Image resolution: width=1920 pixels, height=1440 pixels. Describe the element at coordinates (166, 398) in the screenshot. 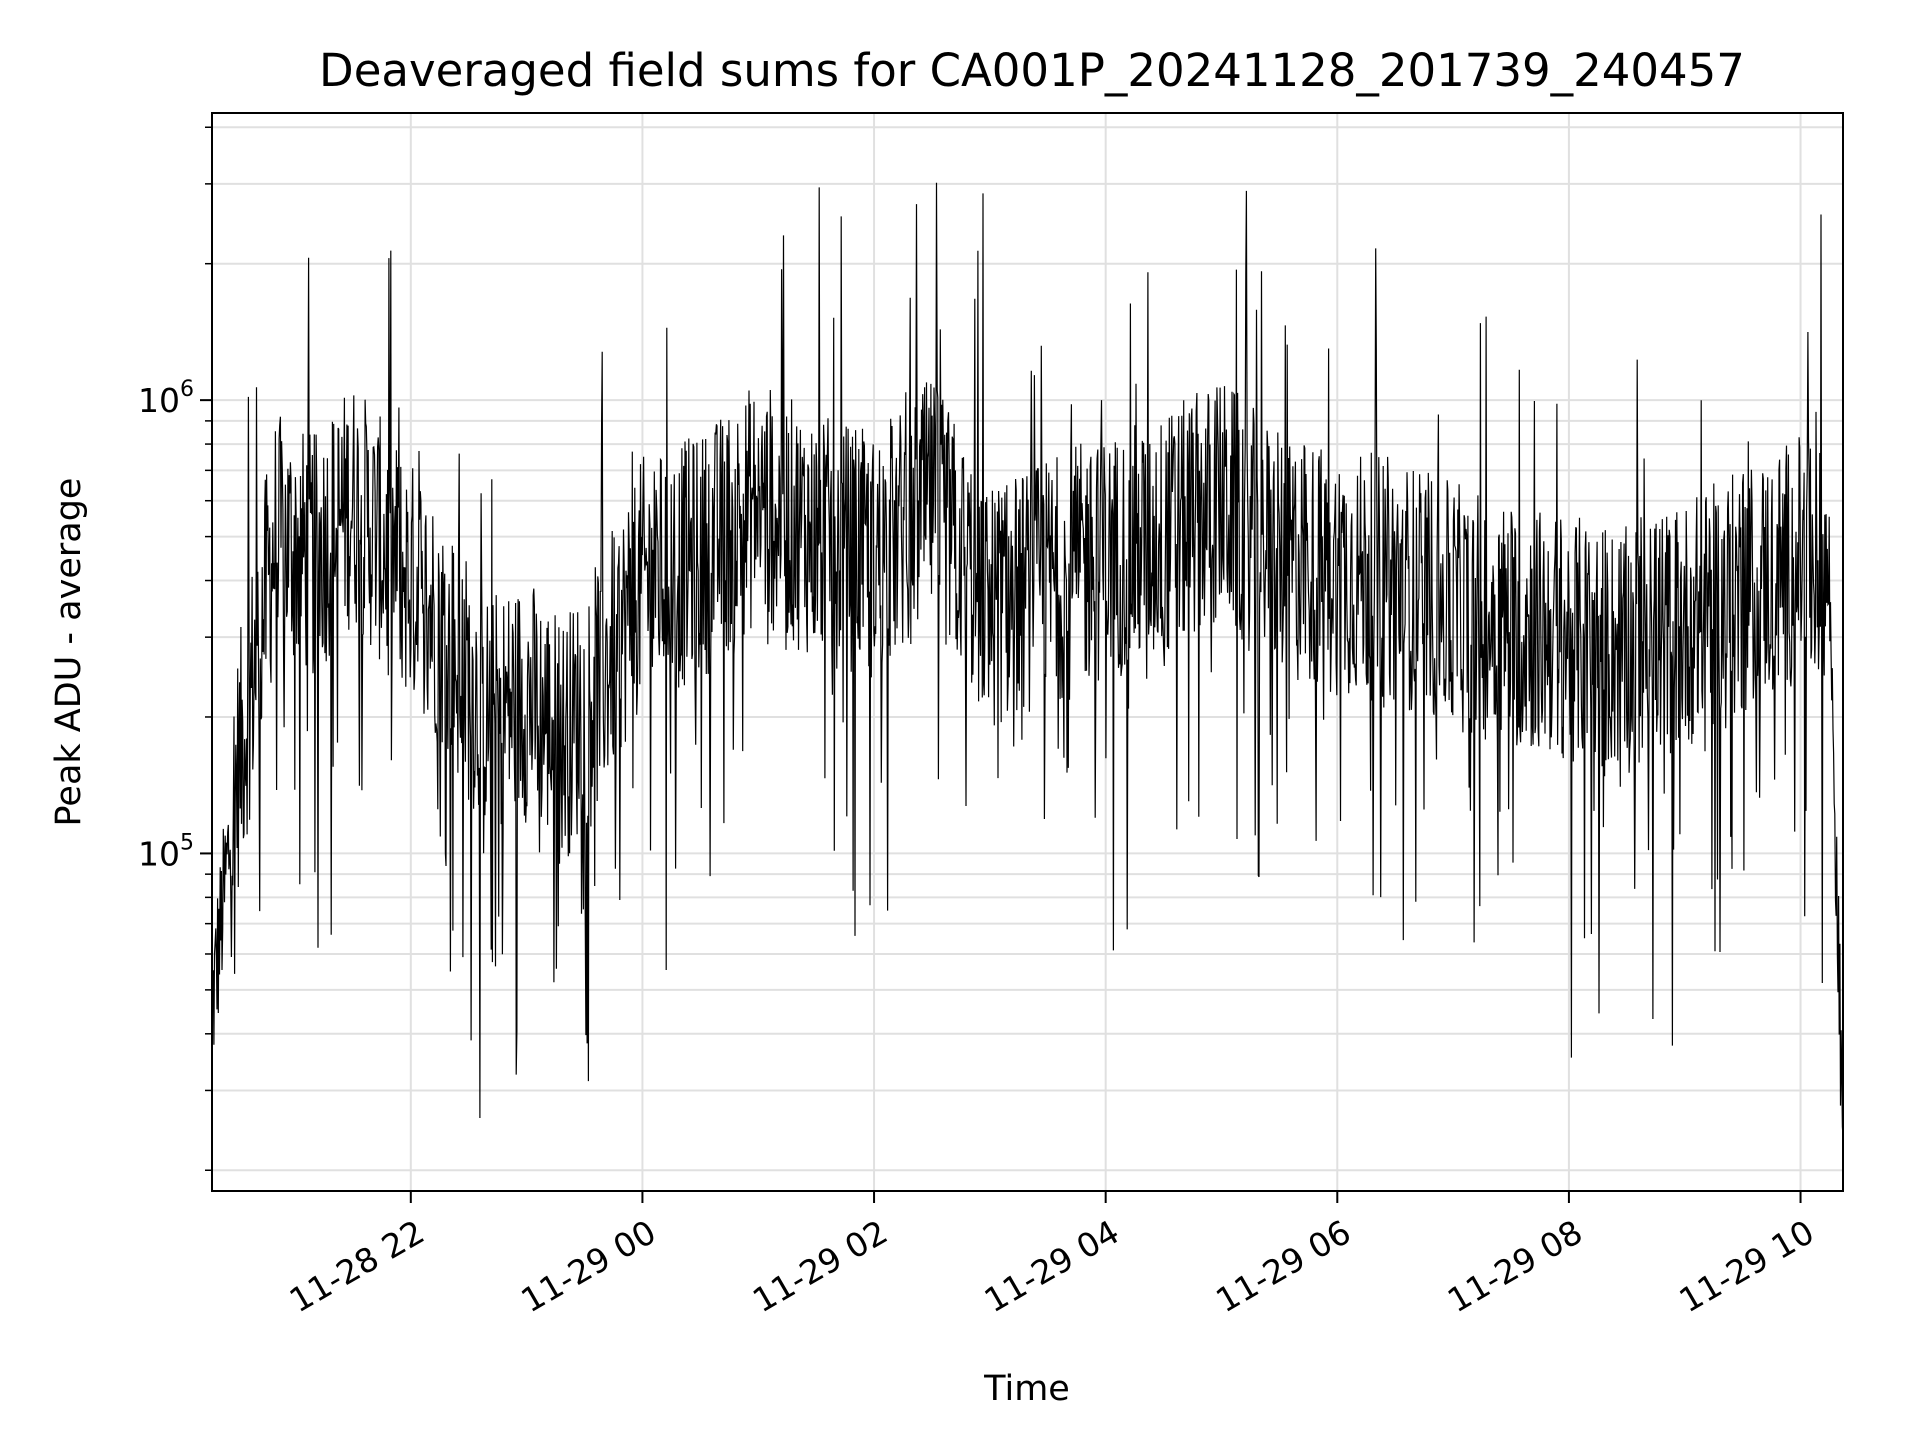

I see `y-tick-label: 10⁶` at that location.